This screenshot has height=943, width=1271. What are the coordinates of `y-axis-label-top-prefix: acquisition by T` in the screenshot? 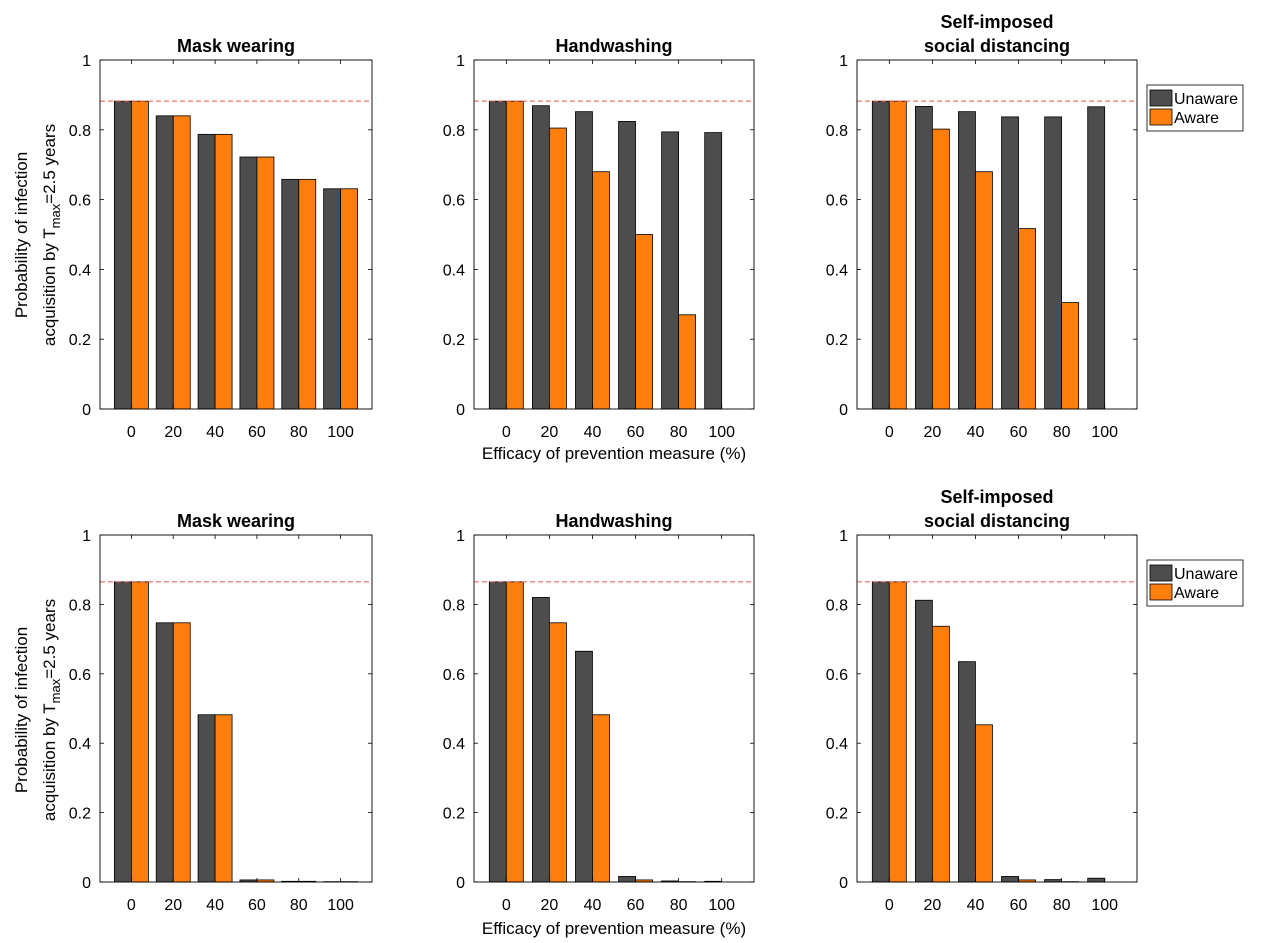 It's located at (49, 287).